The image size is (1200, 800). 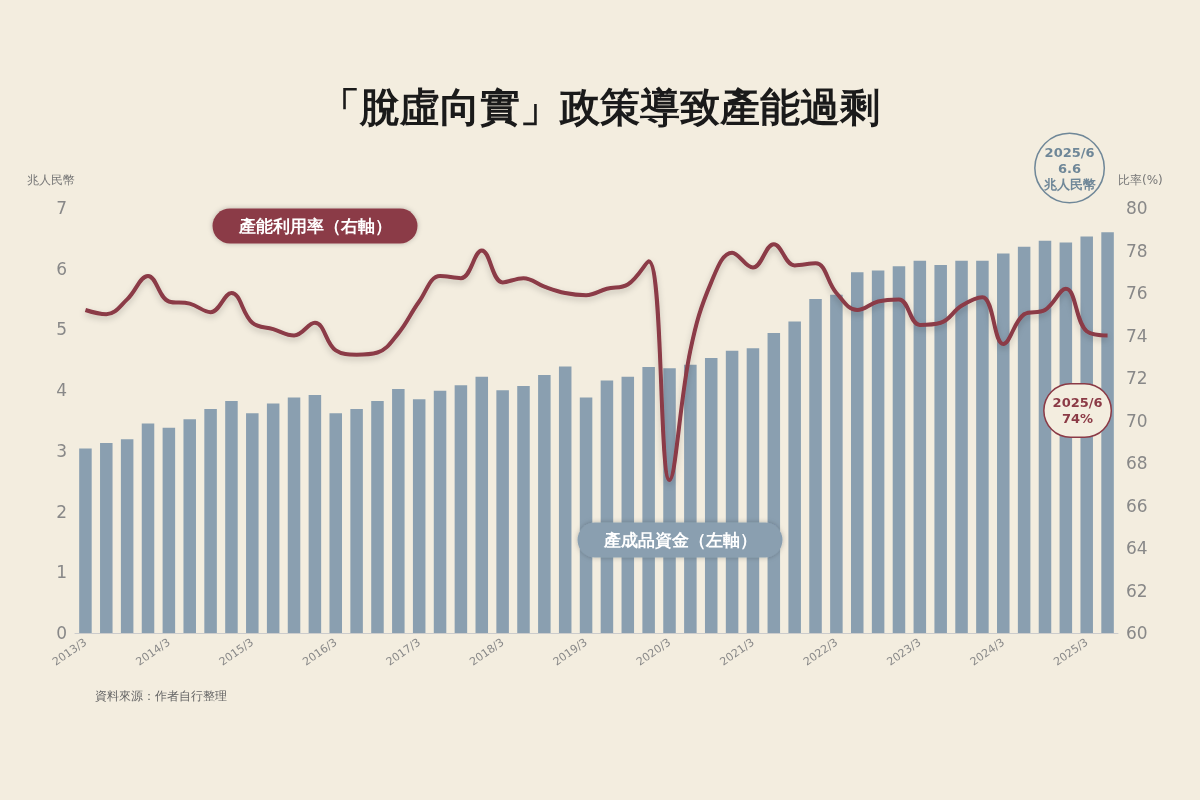 What do you see at coordinates (61, 390) in the screenshot?
I see `y-tick-label: 4` at bounding box center [61, 390].